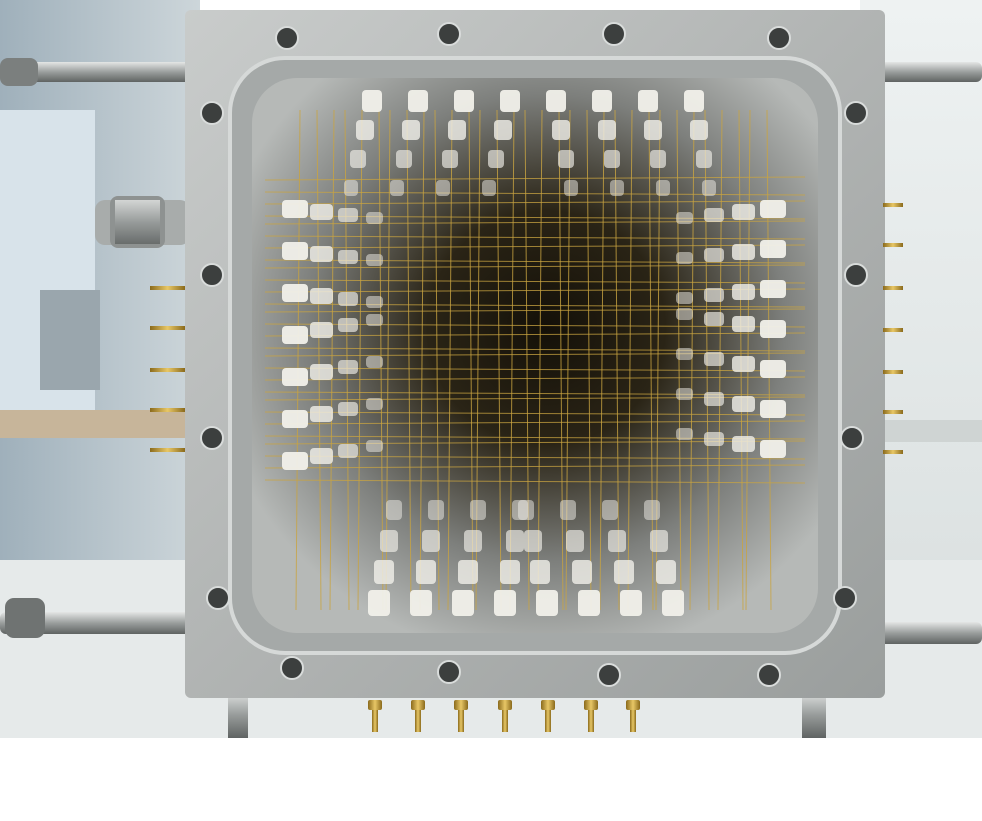 The height and width of the screenshot is (821, 982). Describe the element at coordinates (100, 424) in the screenshot. I see `desk-surface` at that location.